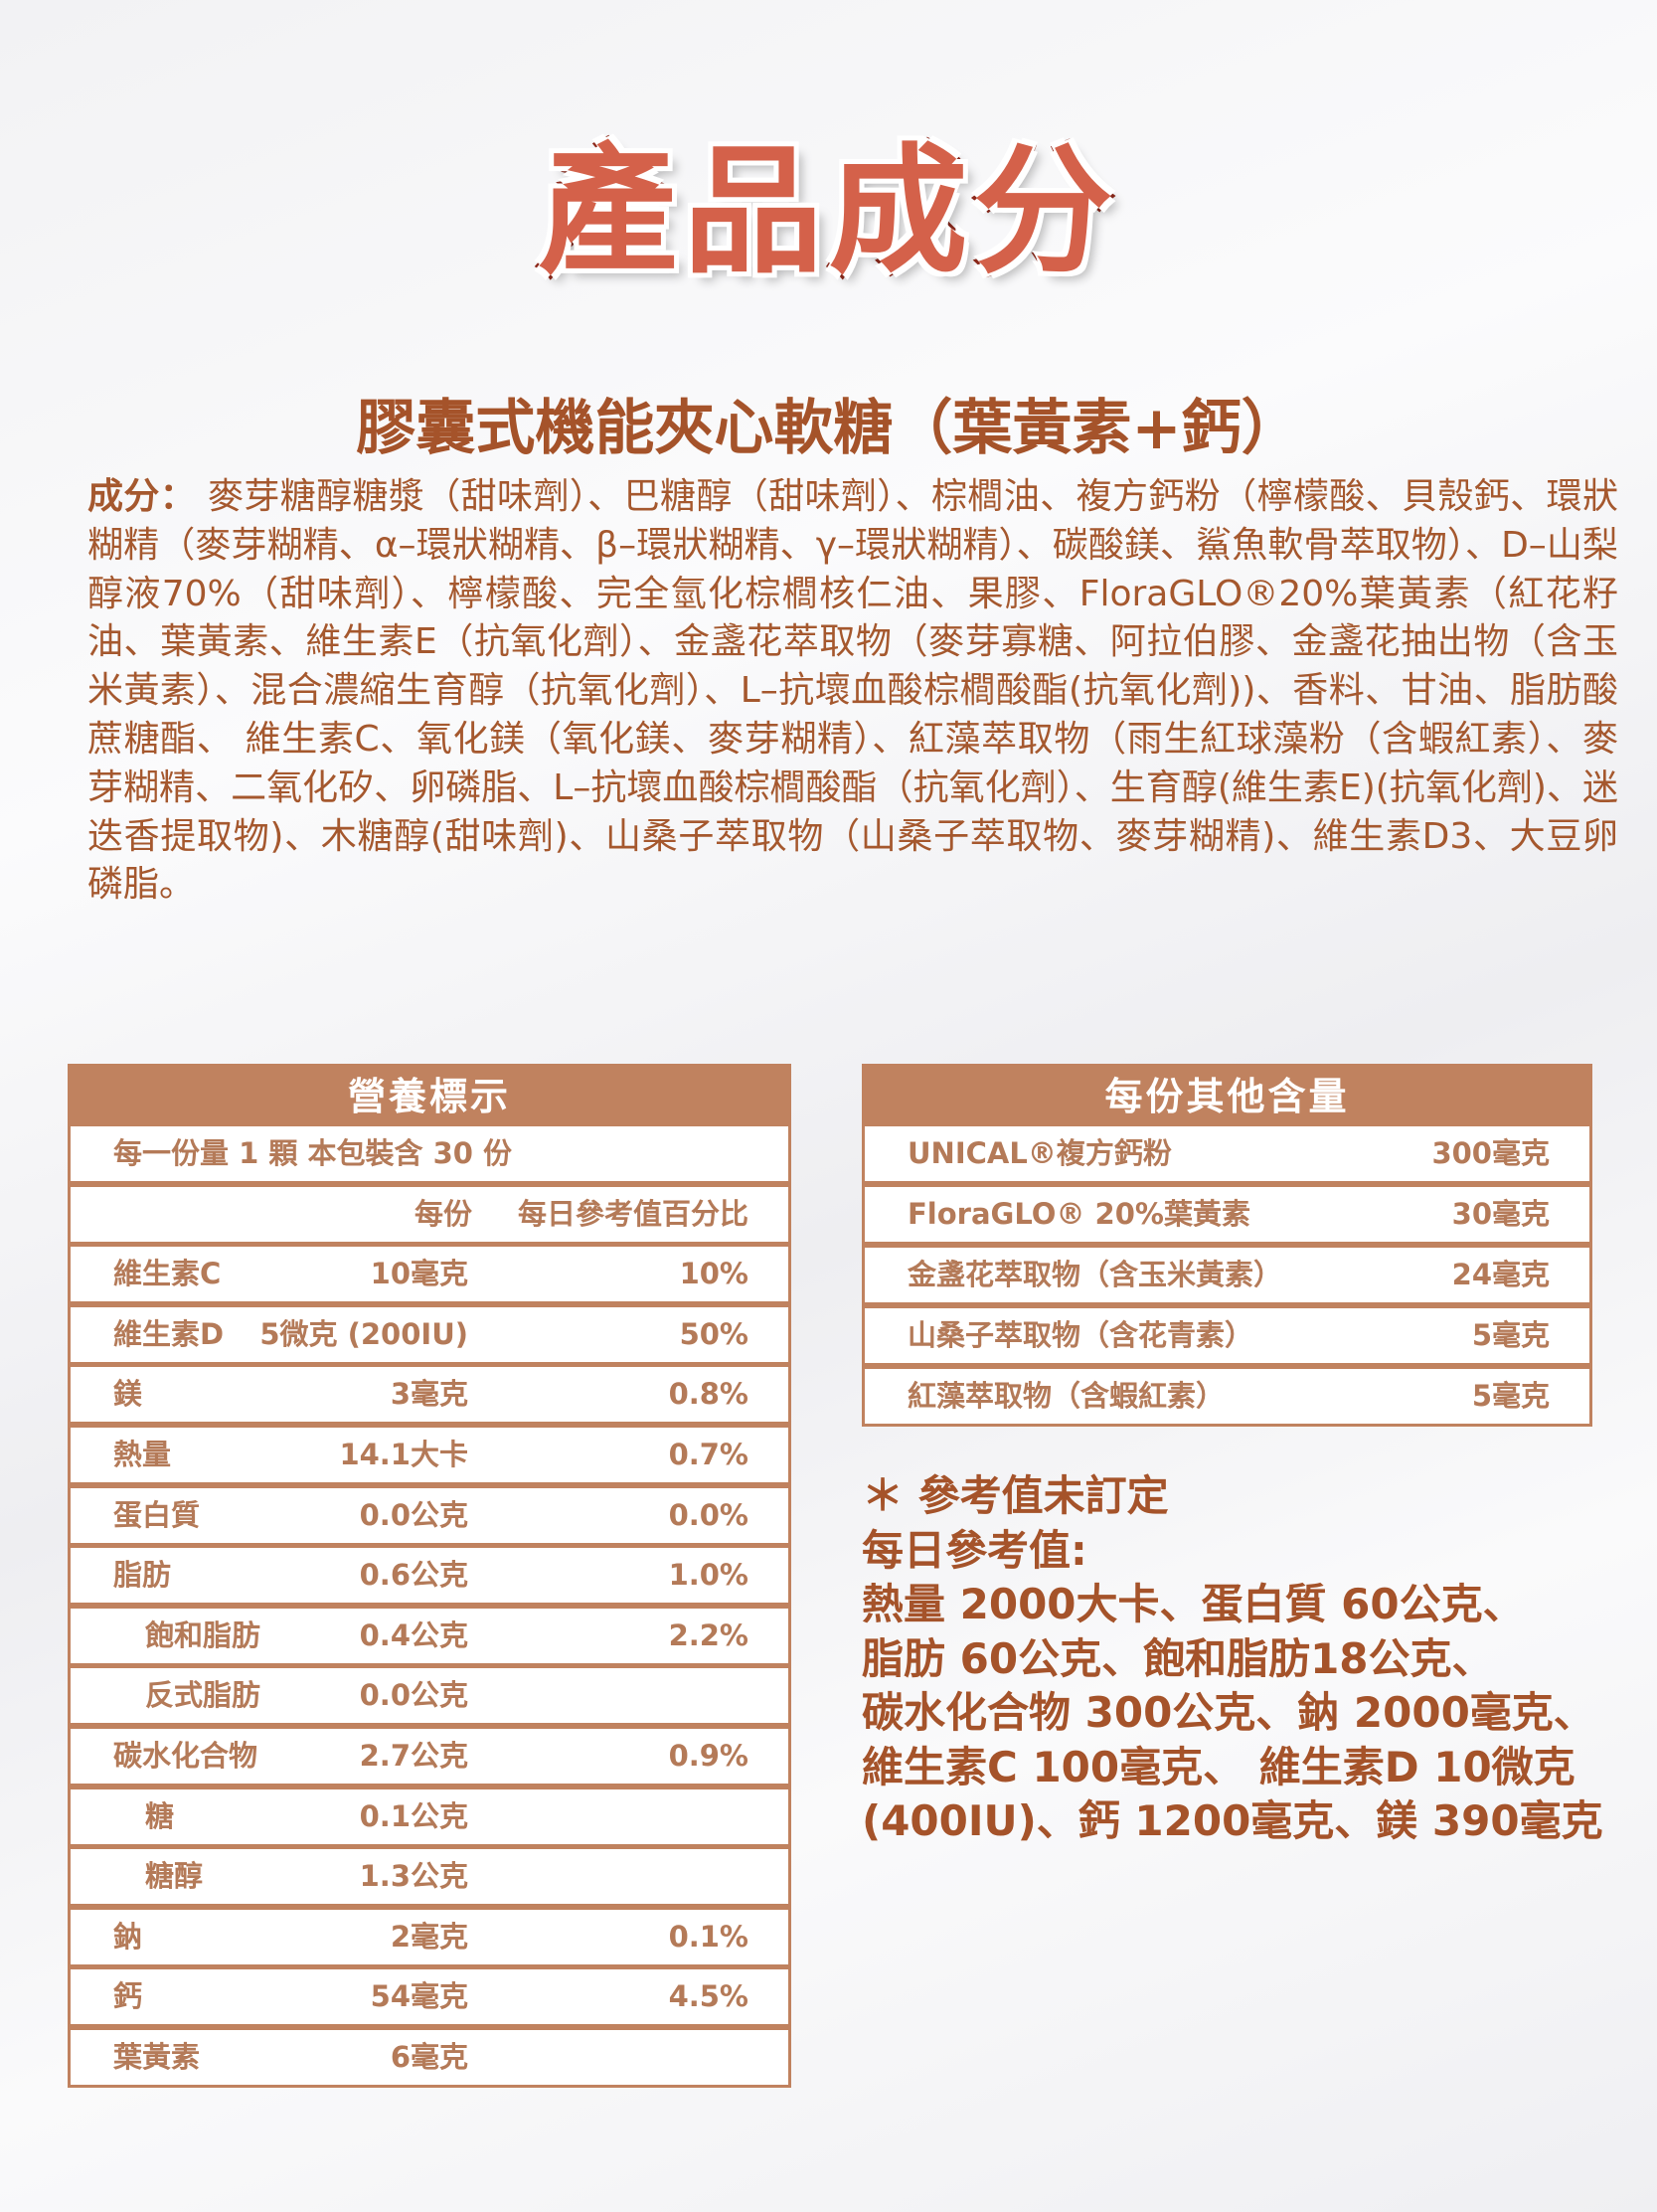 The width and height of the screenshot is (1657, 2212). What do you see at coordinates (160, 1815) in the screenshot?
I see `nutrient-name: 糖` at bounding box center [160, 1815].